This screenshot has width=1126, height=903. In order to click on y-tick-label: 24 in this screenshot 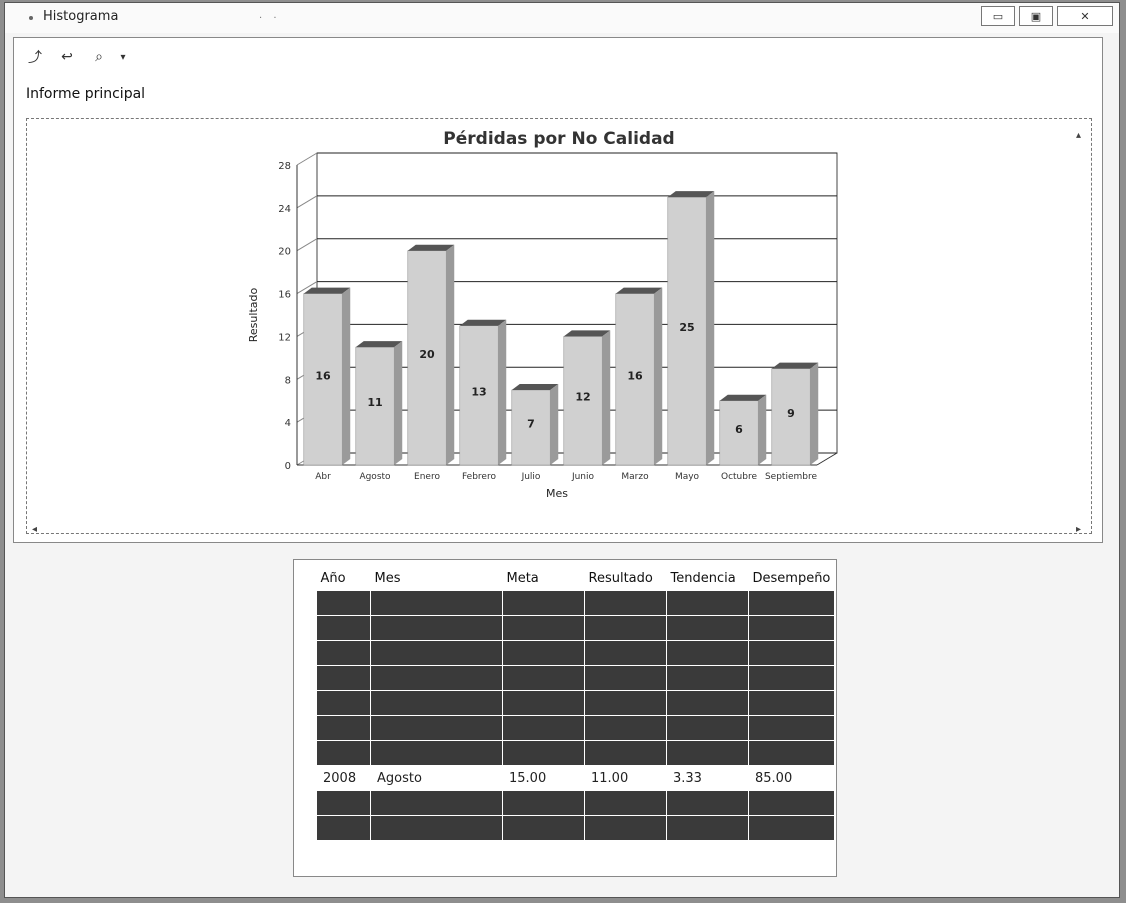, I will do `click(284, 209)`.